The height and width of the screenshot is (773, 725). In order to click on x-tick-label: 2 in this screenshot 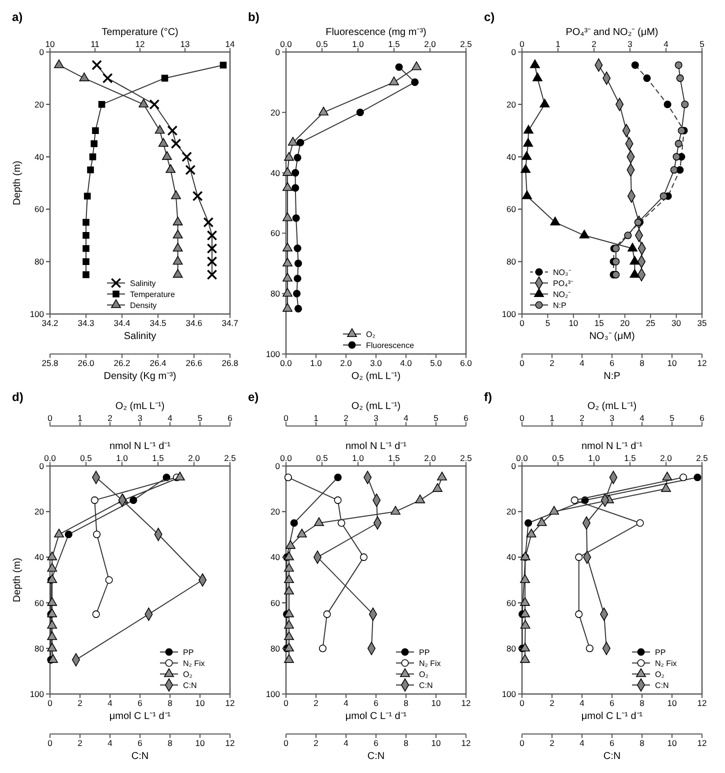, I will do `click(316, 703)`.